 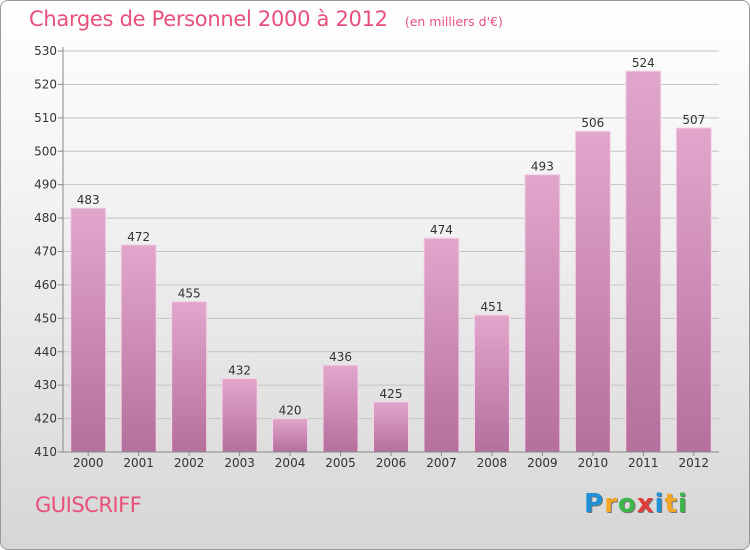 I want to click on y-tick-label: 430, so click(x=45, y=385).